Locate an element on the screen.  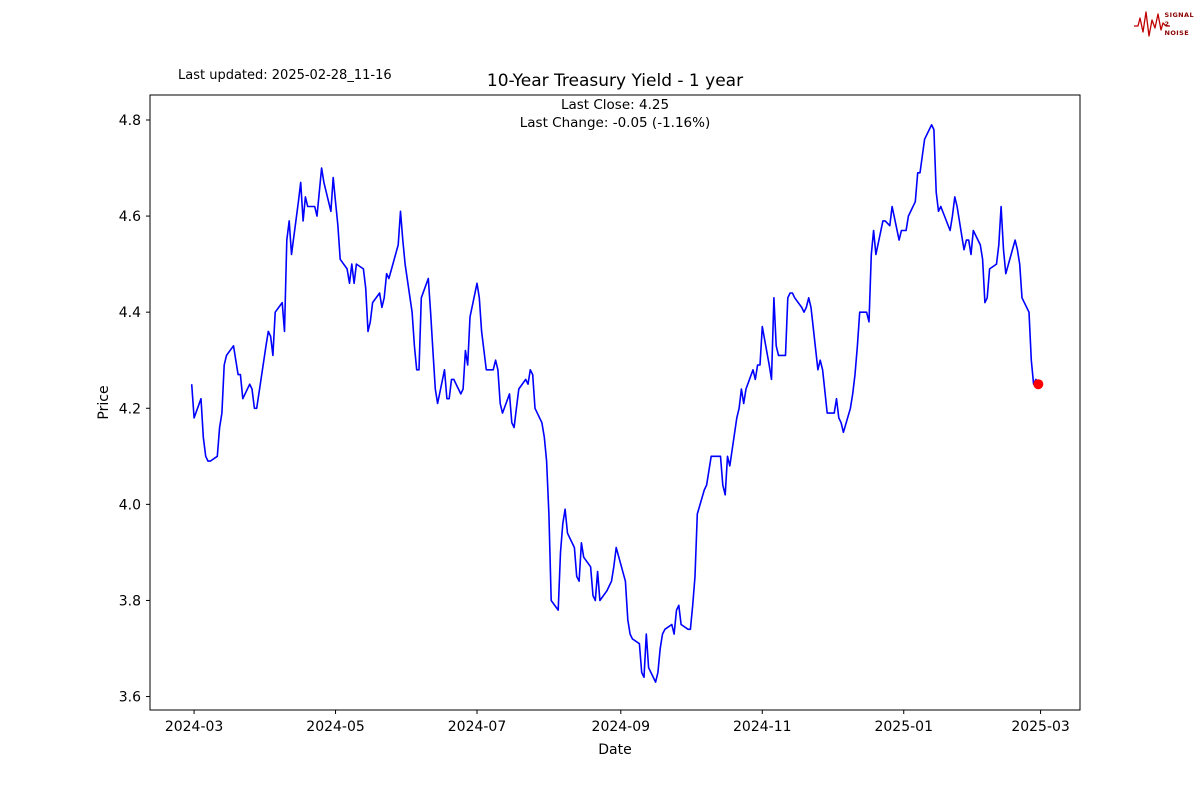
waveform-icon is located at coordinates (1151, 24).